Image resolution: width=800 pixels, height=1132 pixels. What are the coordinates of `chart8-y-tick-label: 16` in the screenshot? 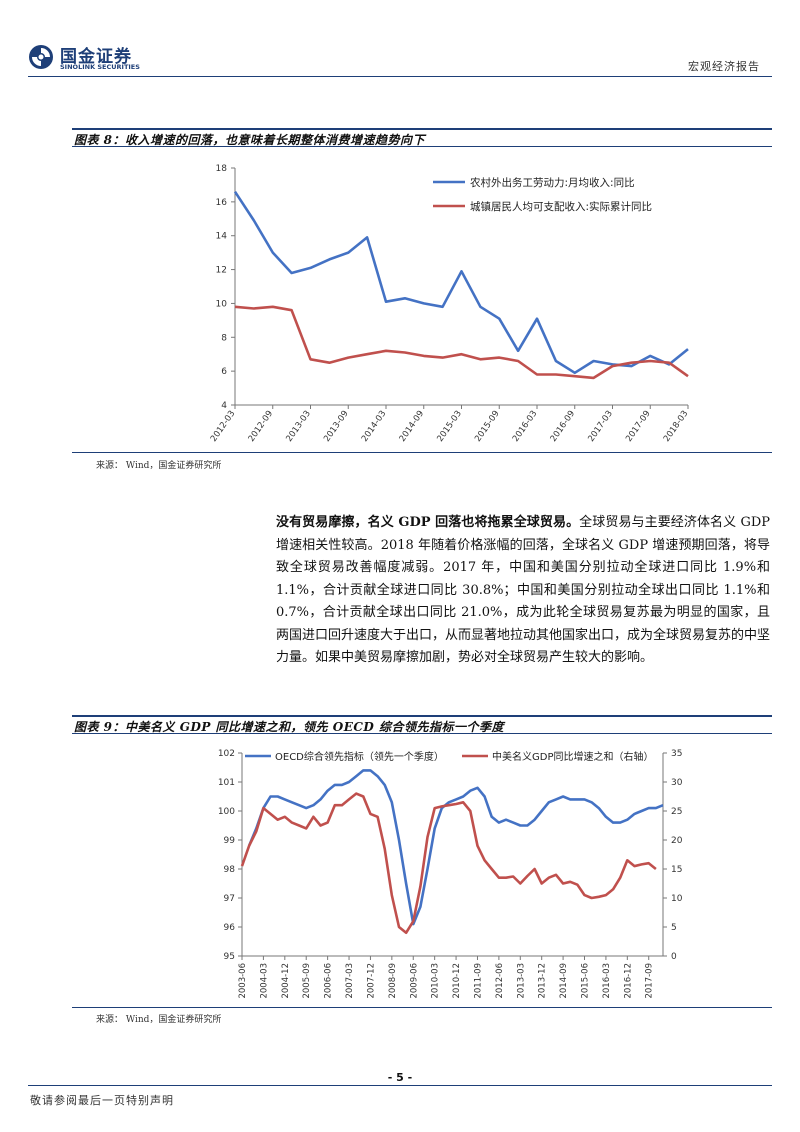 It's located at (222, 203).